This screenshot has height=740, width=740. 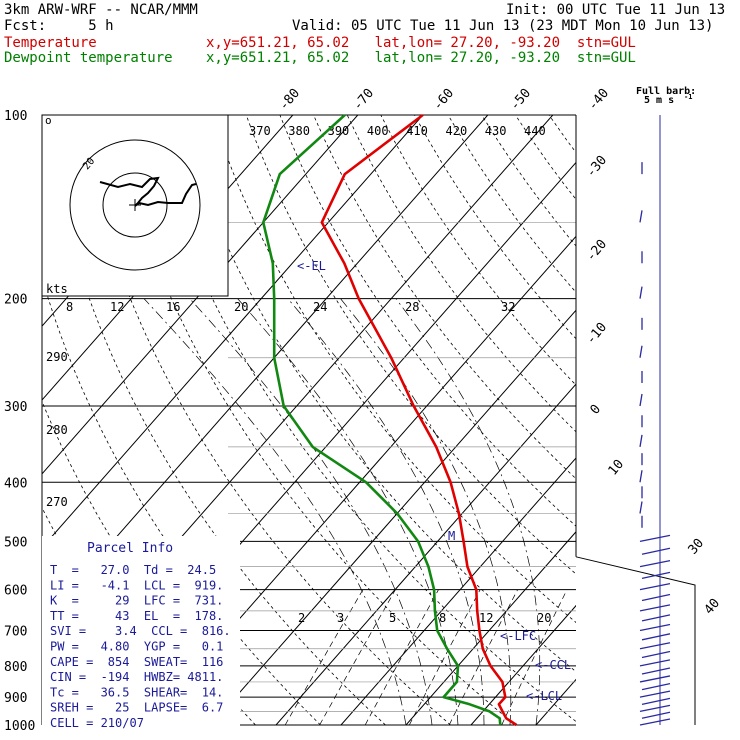 I want to click on temperature-tick: 40, so click(x=713, y=607).